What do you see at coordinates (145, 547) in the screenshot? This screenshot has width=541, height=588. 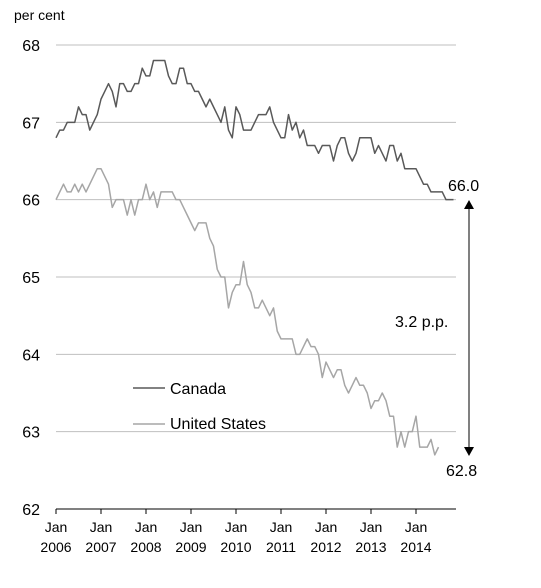 I see `x-tick-year: 2008` at bounding box center [145, 547].